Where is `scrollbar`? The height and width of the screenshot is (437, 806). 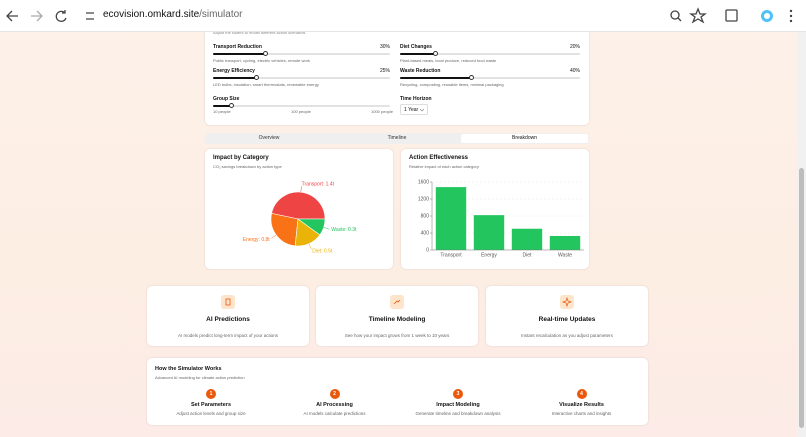
scrollbar is located at coordinates (801, 234).